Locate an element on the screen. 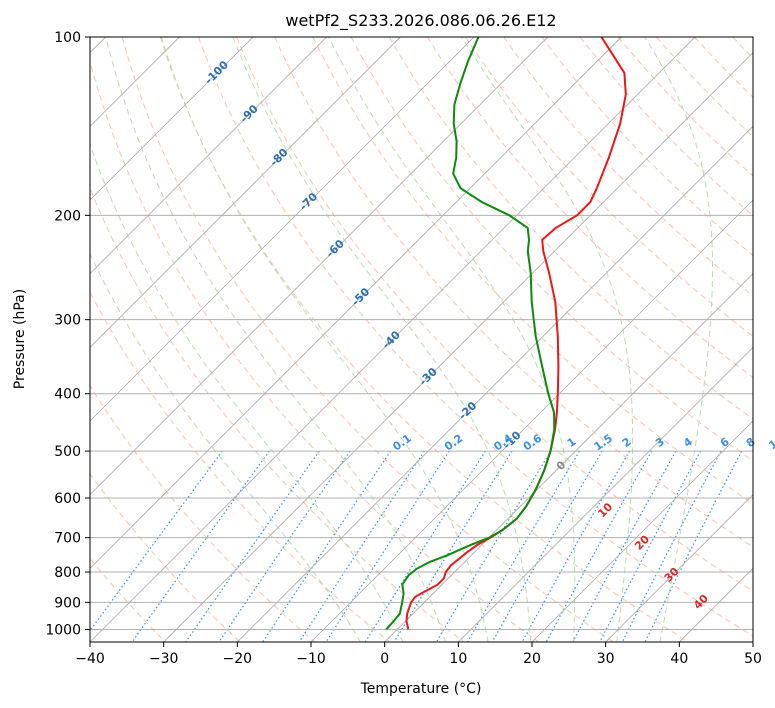 This screenshot has height=708, width=775. mixing-ratio-label: 0.1 is located at coordinates (401, 443).